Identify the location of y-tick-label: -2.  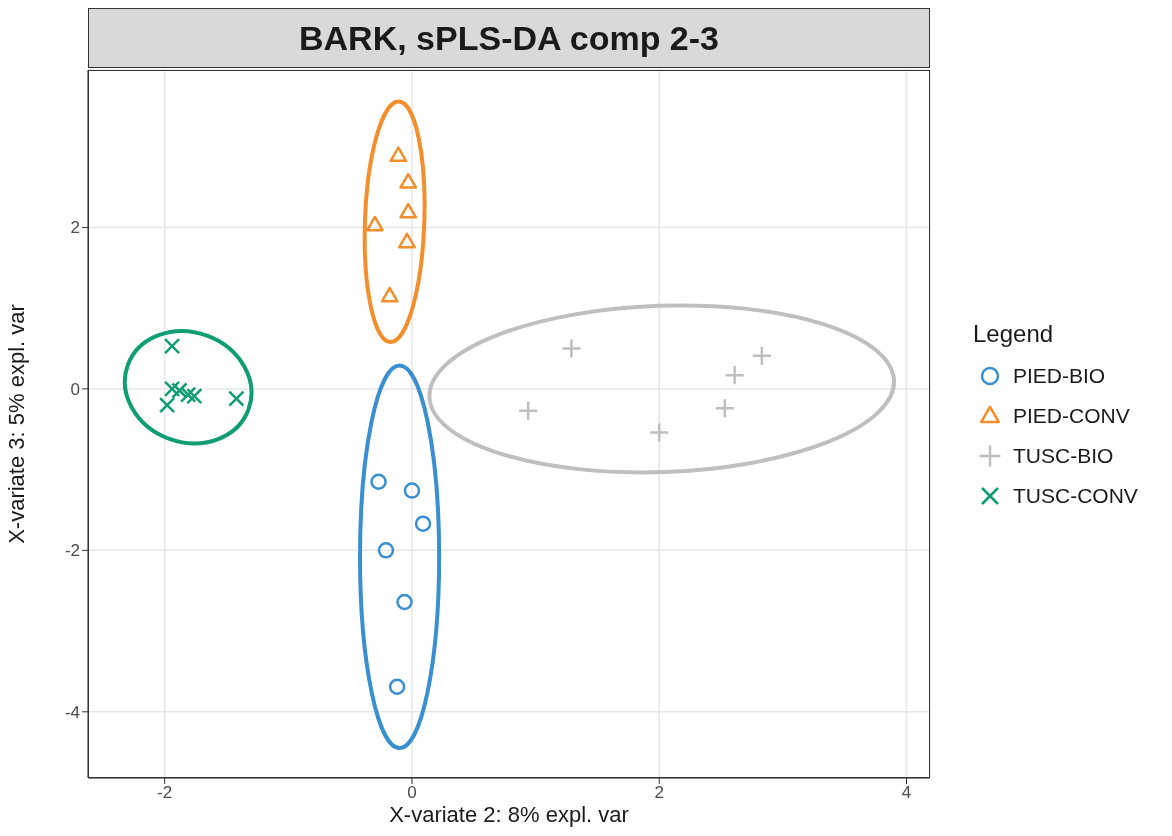
(72, 551).